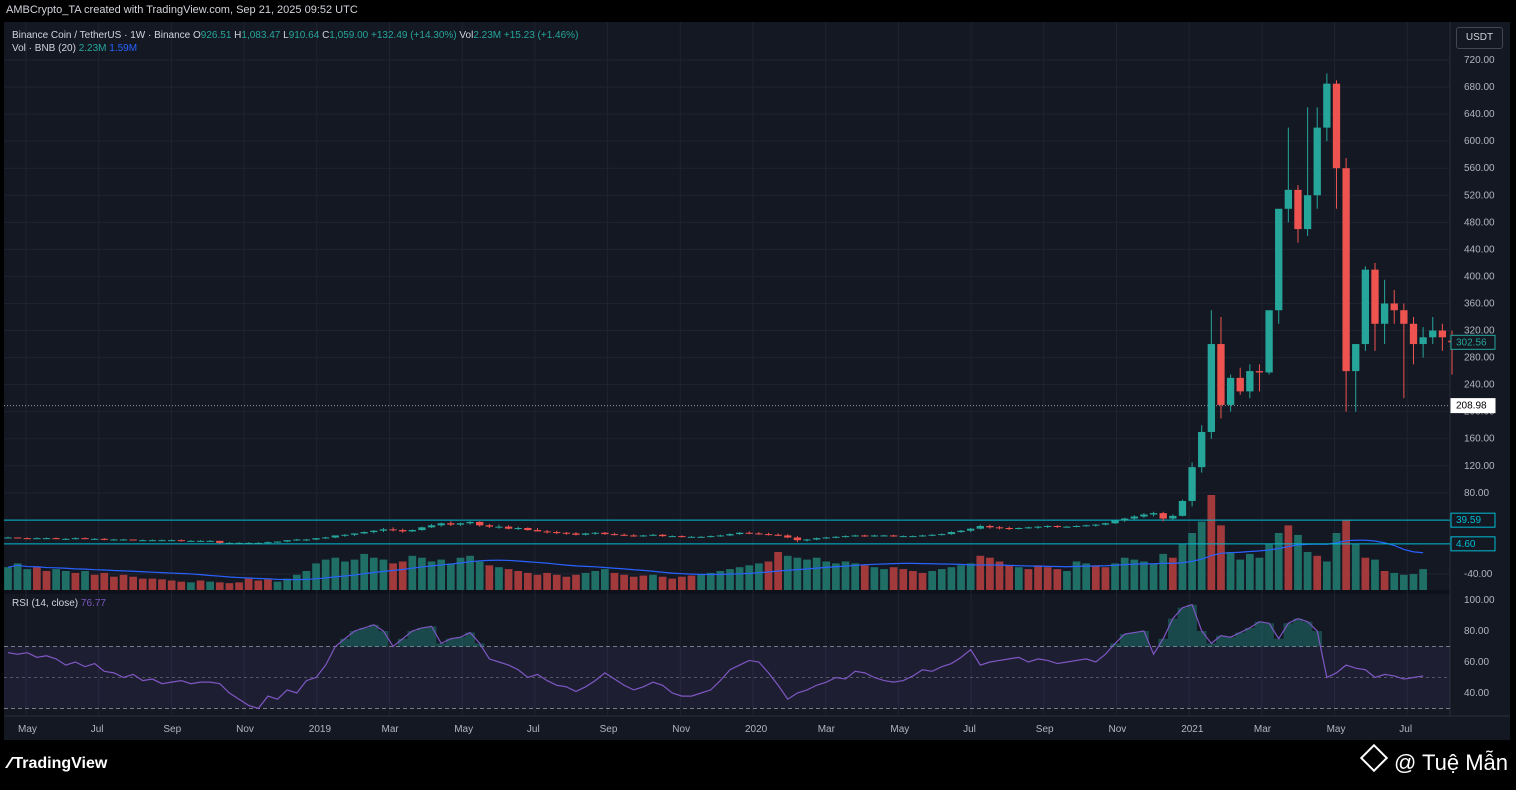  Describe the element at coordinates (715, 542) in the screenshot. I see `volume-series` at that location.